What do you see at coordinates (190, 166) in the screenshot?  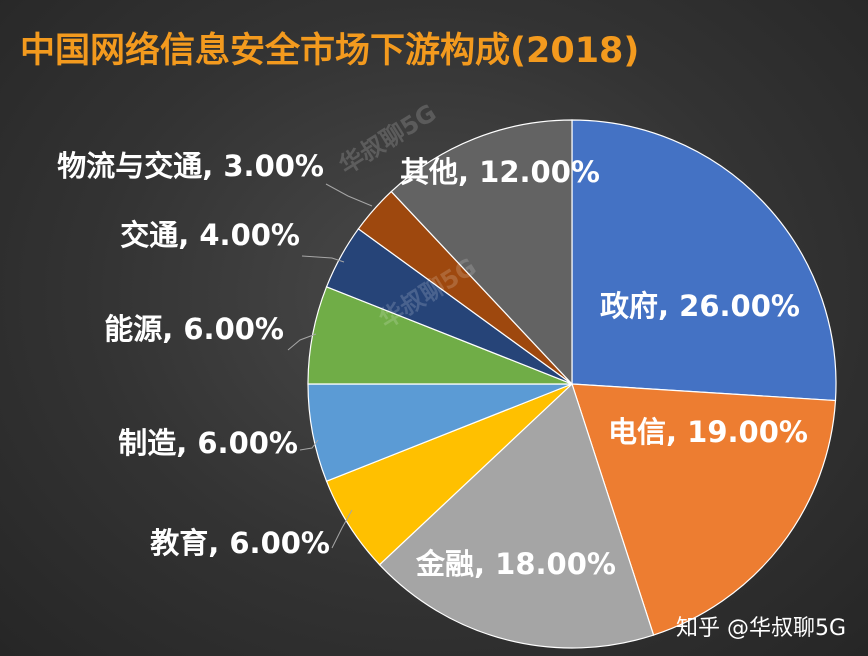 I see `data-label-8: 物流与交通, 3.00%` at bounding box center [190, 166].